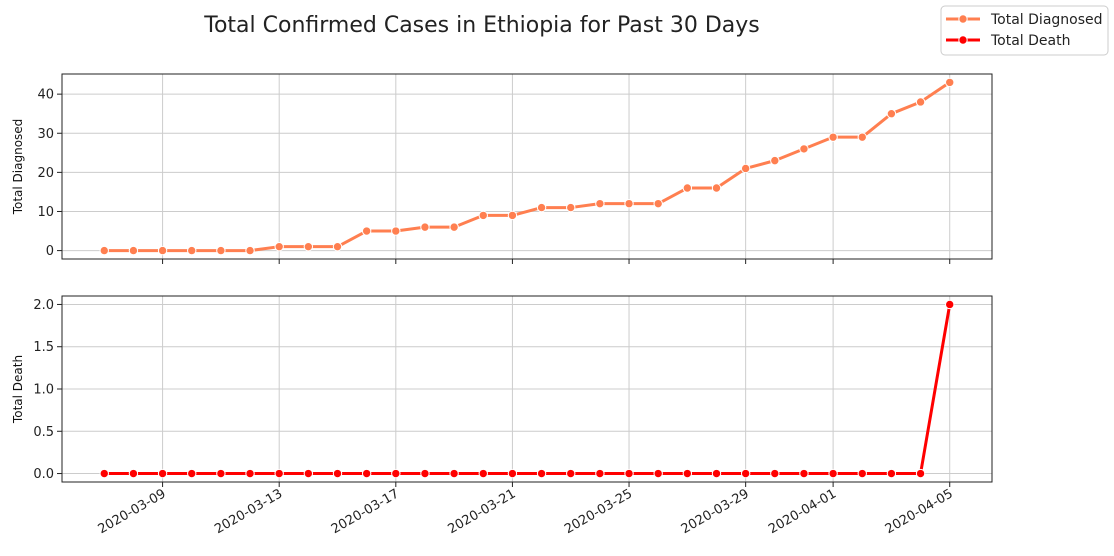 This screenshot has height=556, width=1114. What do you see at coordinates (802, 511) in the screenshot?
I see `x-tick-label: 2020-04-01` at bounding box center [802, 511].